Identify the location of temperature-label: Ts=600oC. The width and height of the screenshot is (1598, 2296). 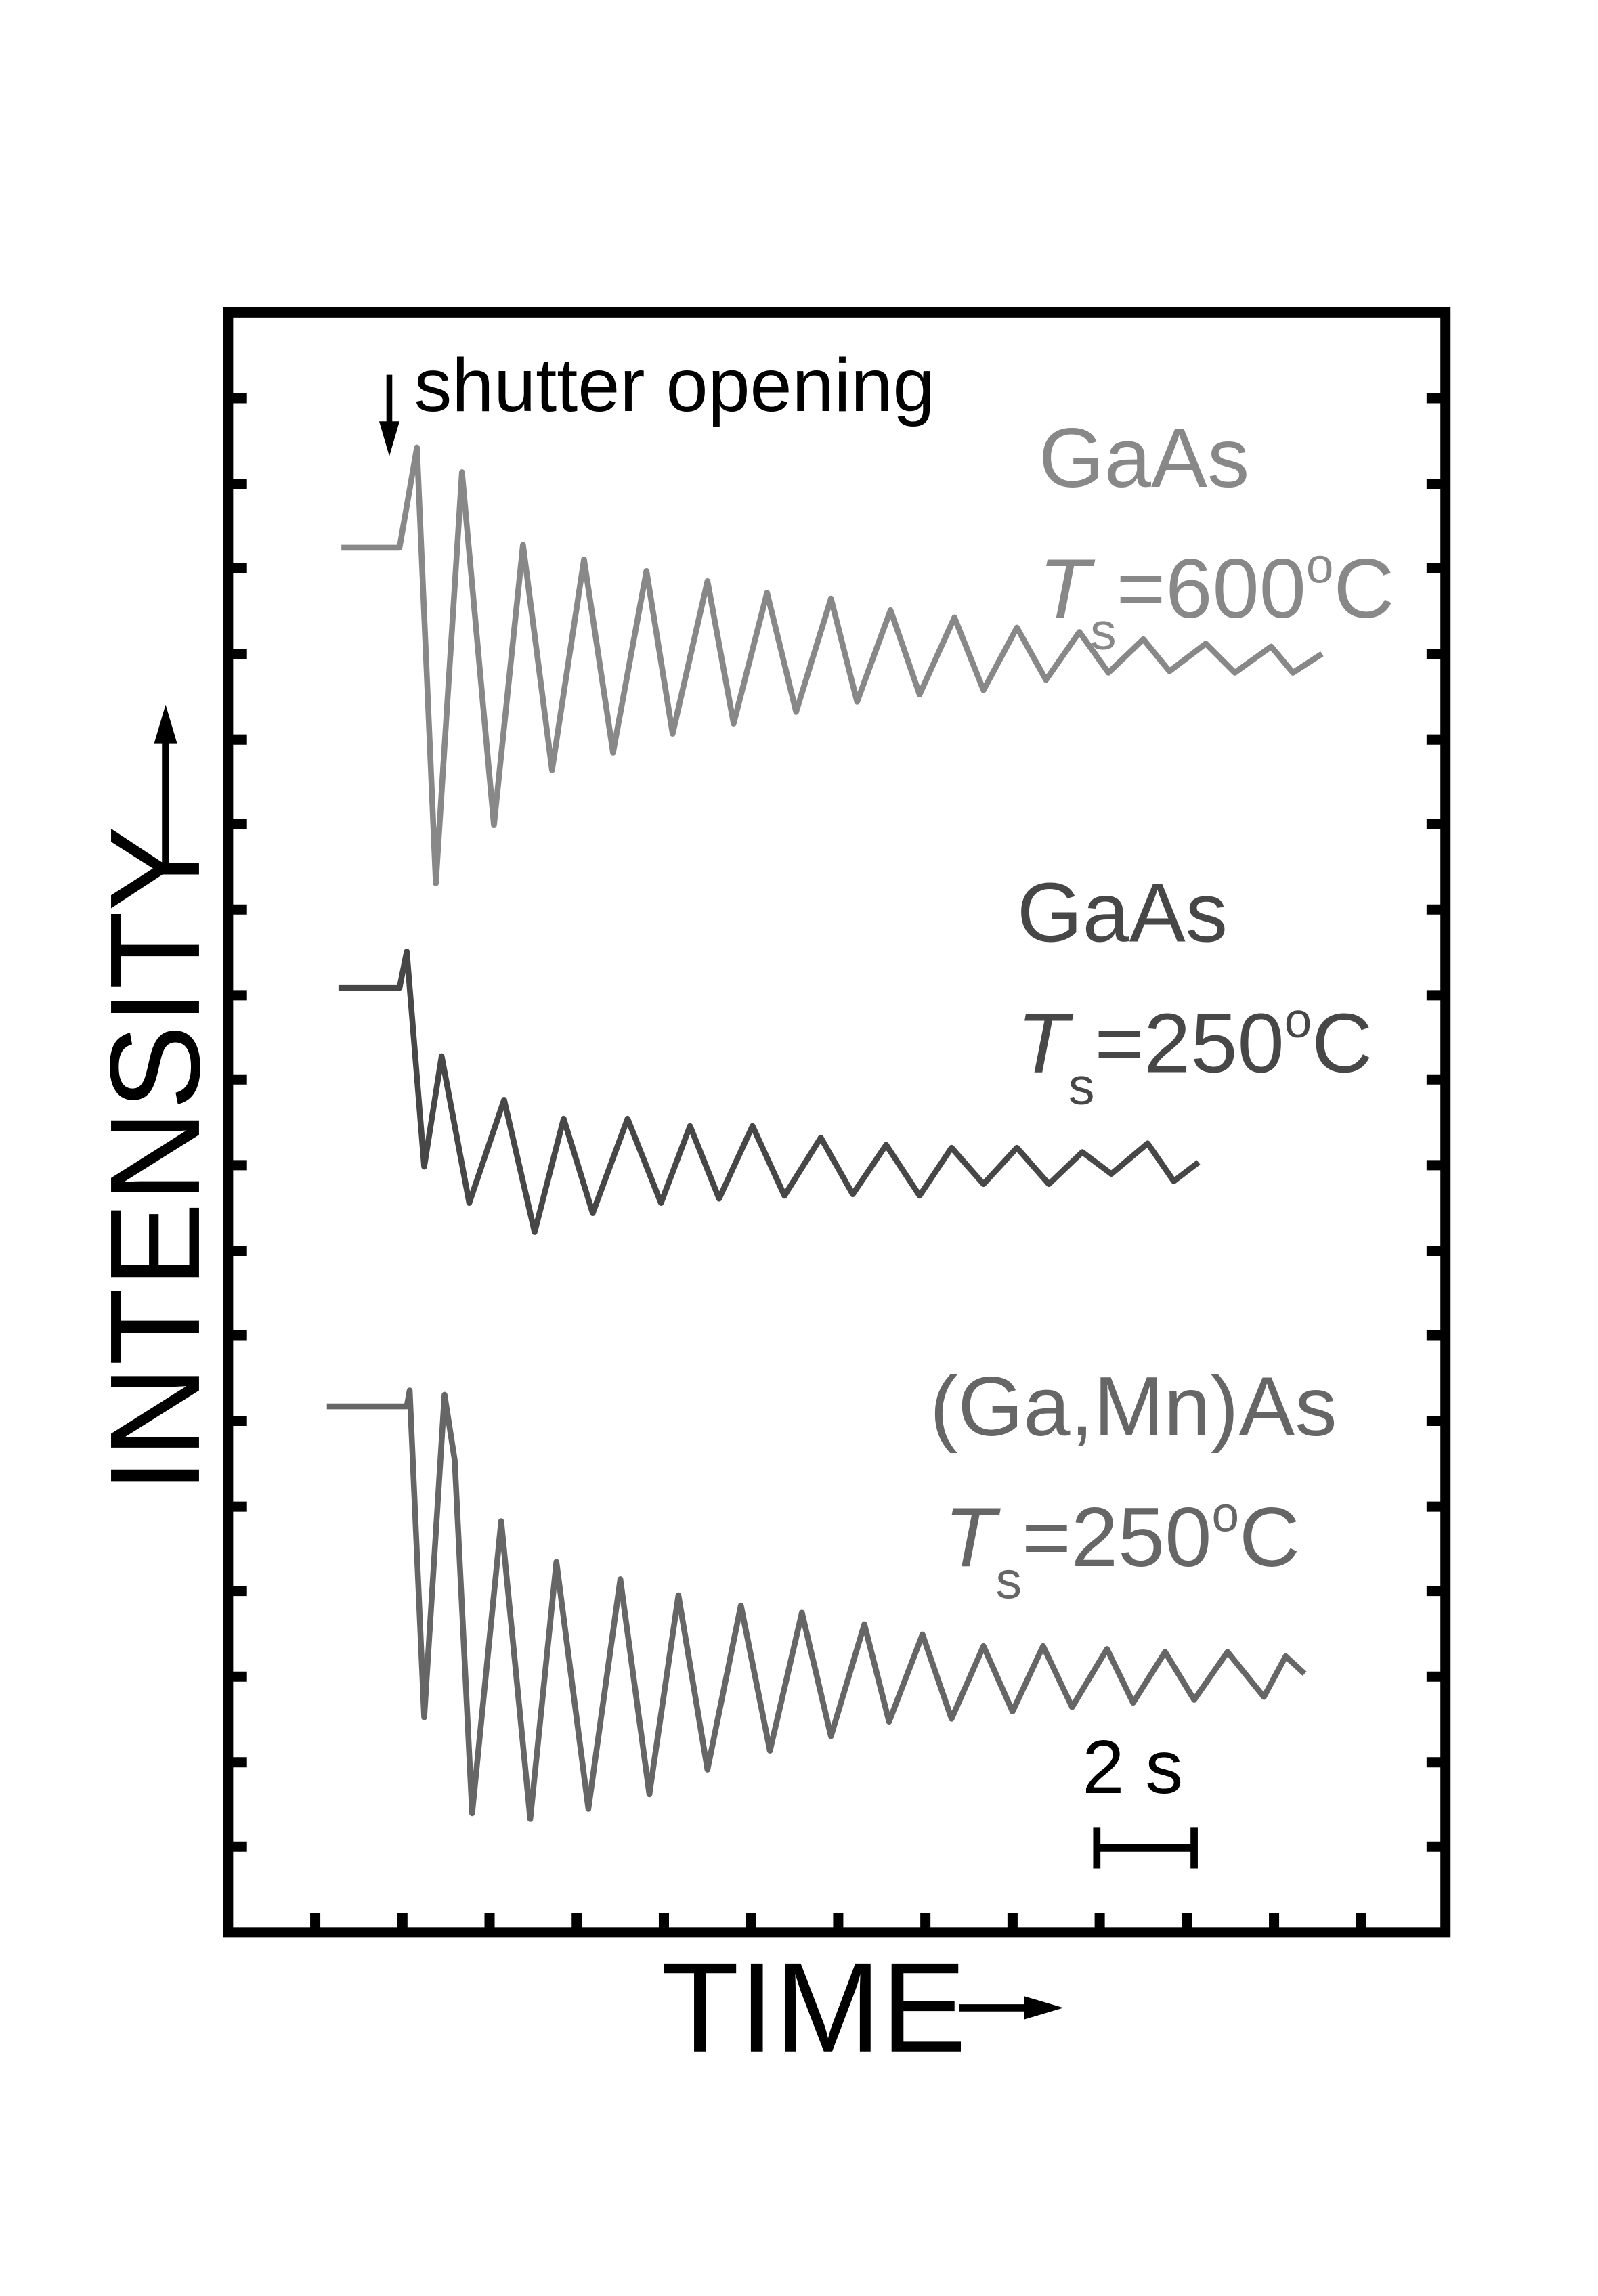
(1216, 599).